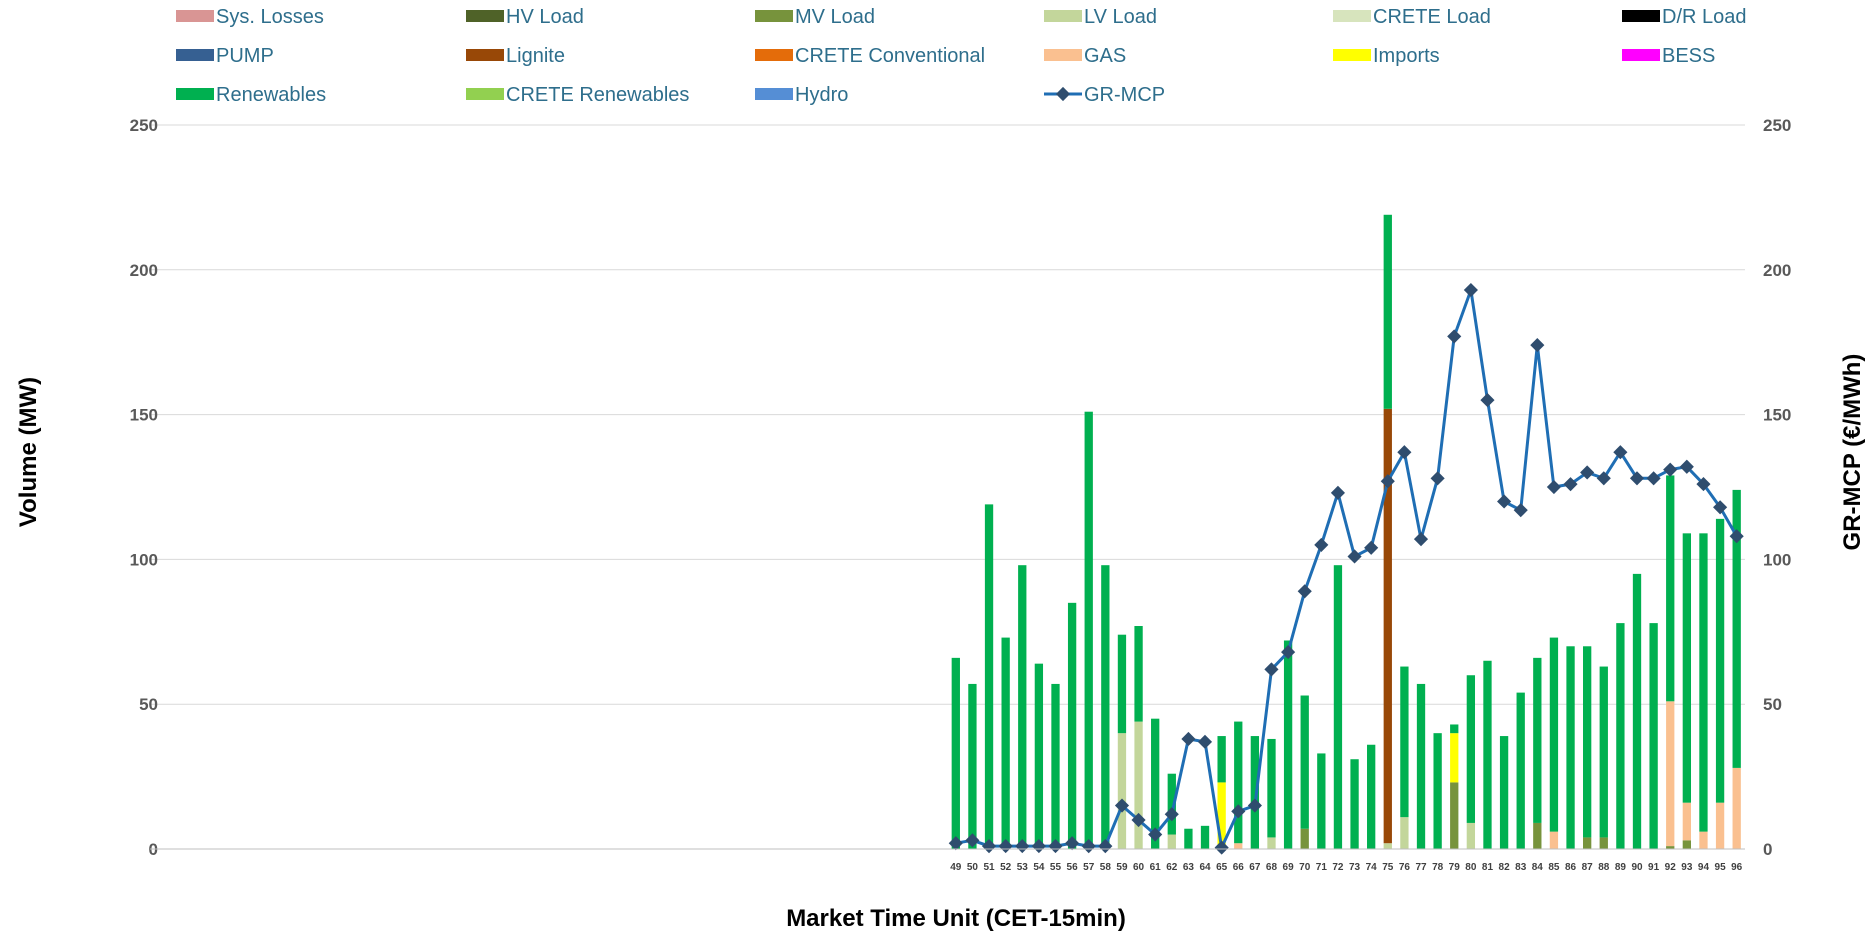 The height and width of the screenshot is (932, 1872). I want to click on legend-item-crete-load: CRETE Load, so click(1412, 17).